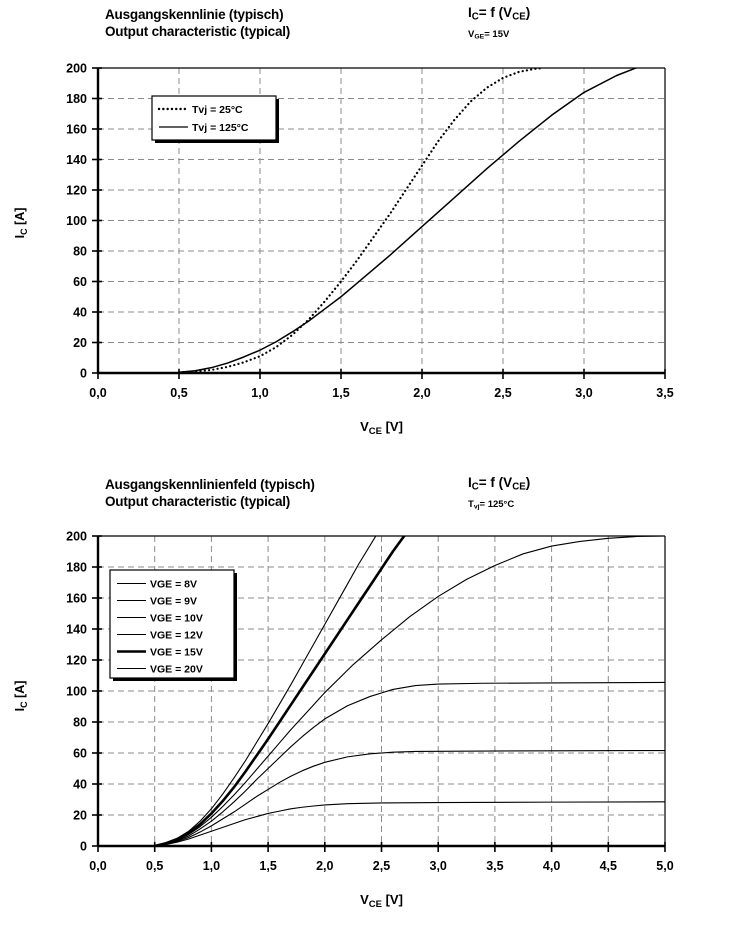  What do you see at coordinates (80, 816) in the screenshot?
I see `chart2-y-tick-label: 20` at bounding box center [80, 816].